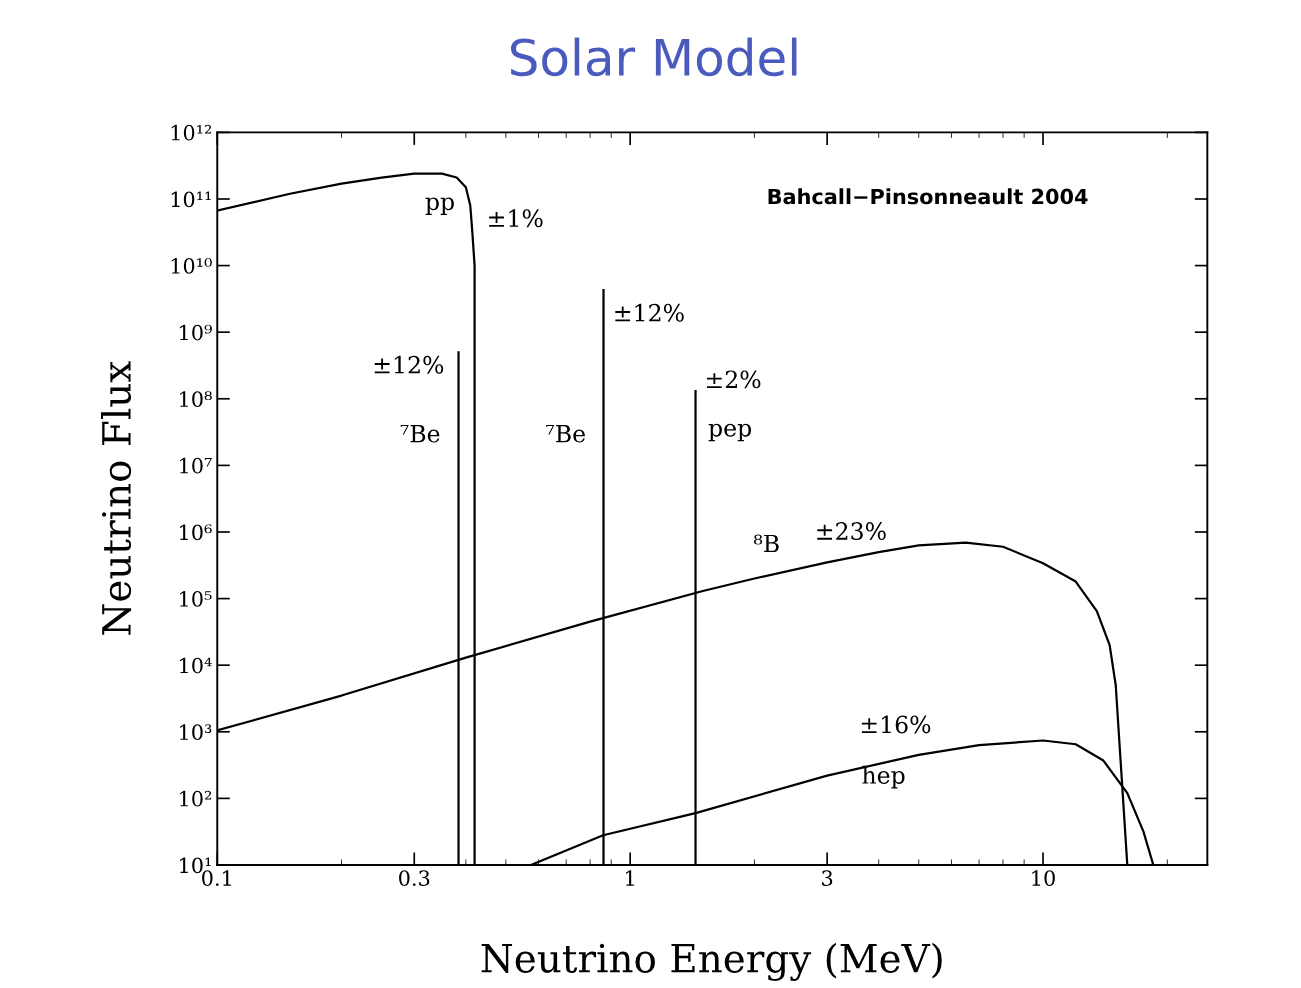 This screenshot has height=988, width=1301. Describe the element at coordinates (653, 57) in the screenshot. I see `chart-title: Solar Model` at that location.